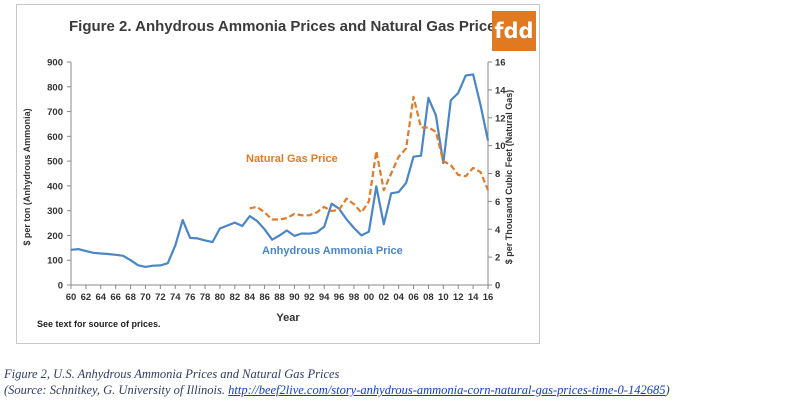  I want to click on x-tick-label: 62, so click(86, 297).